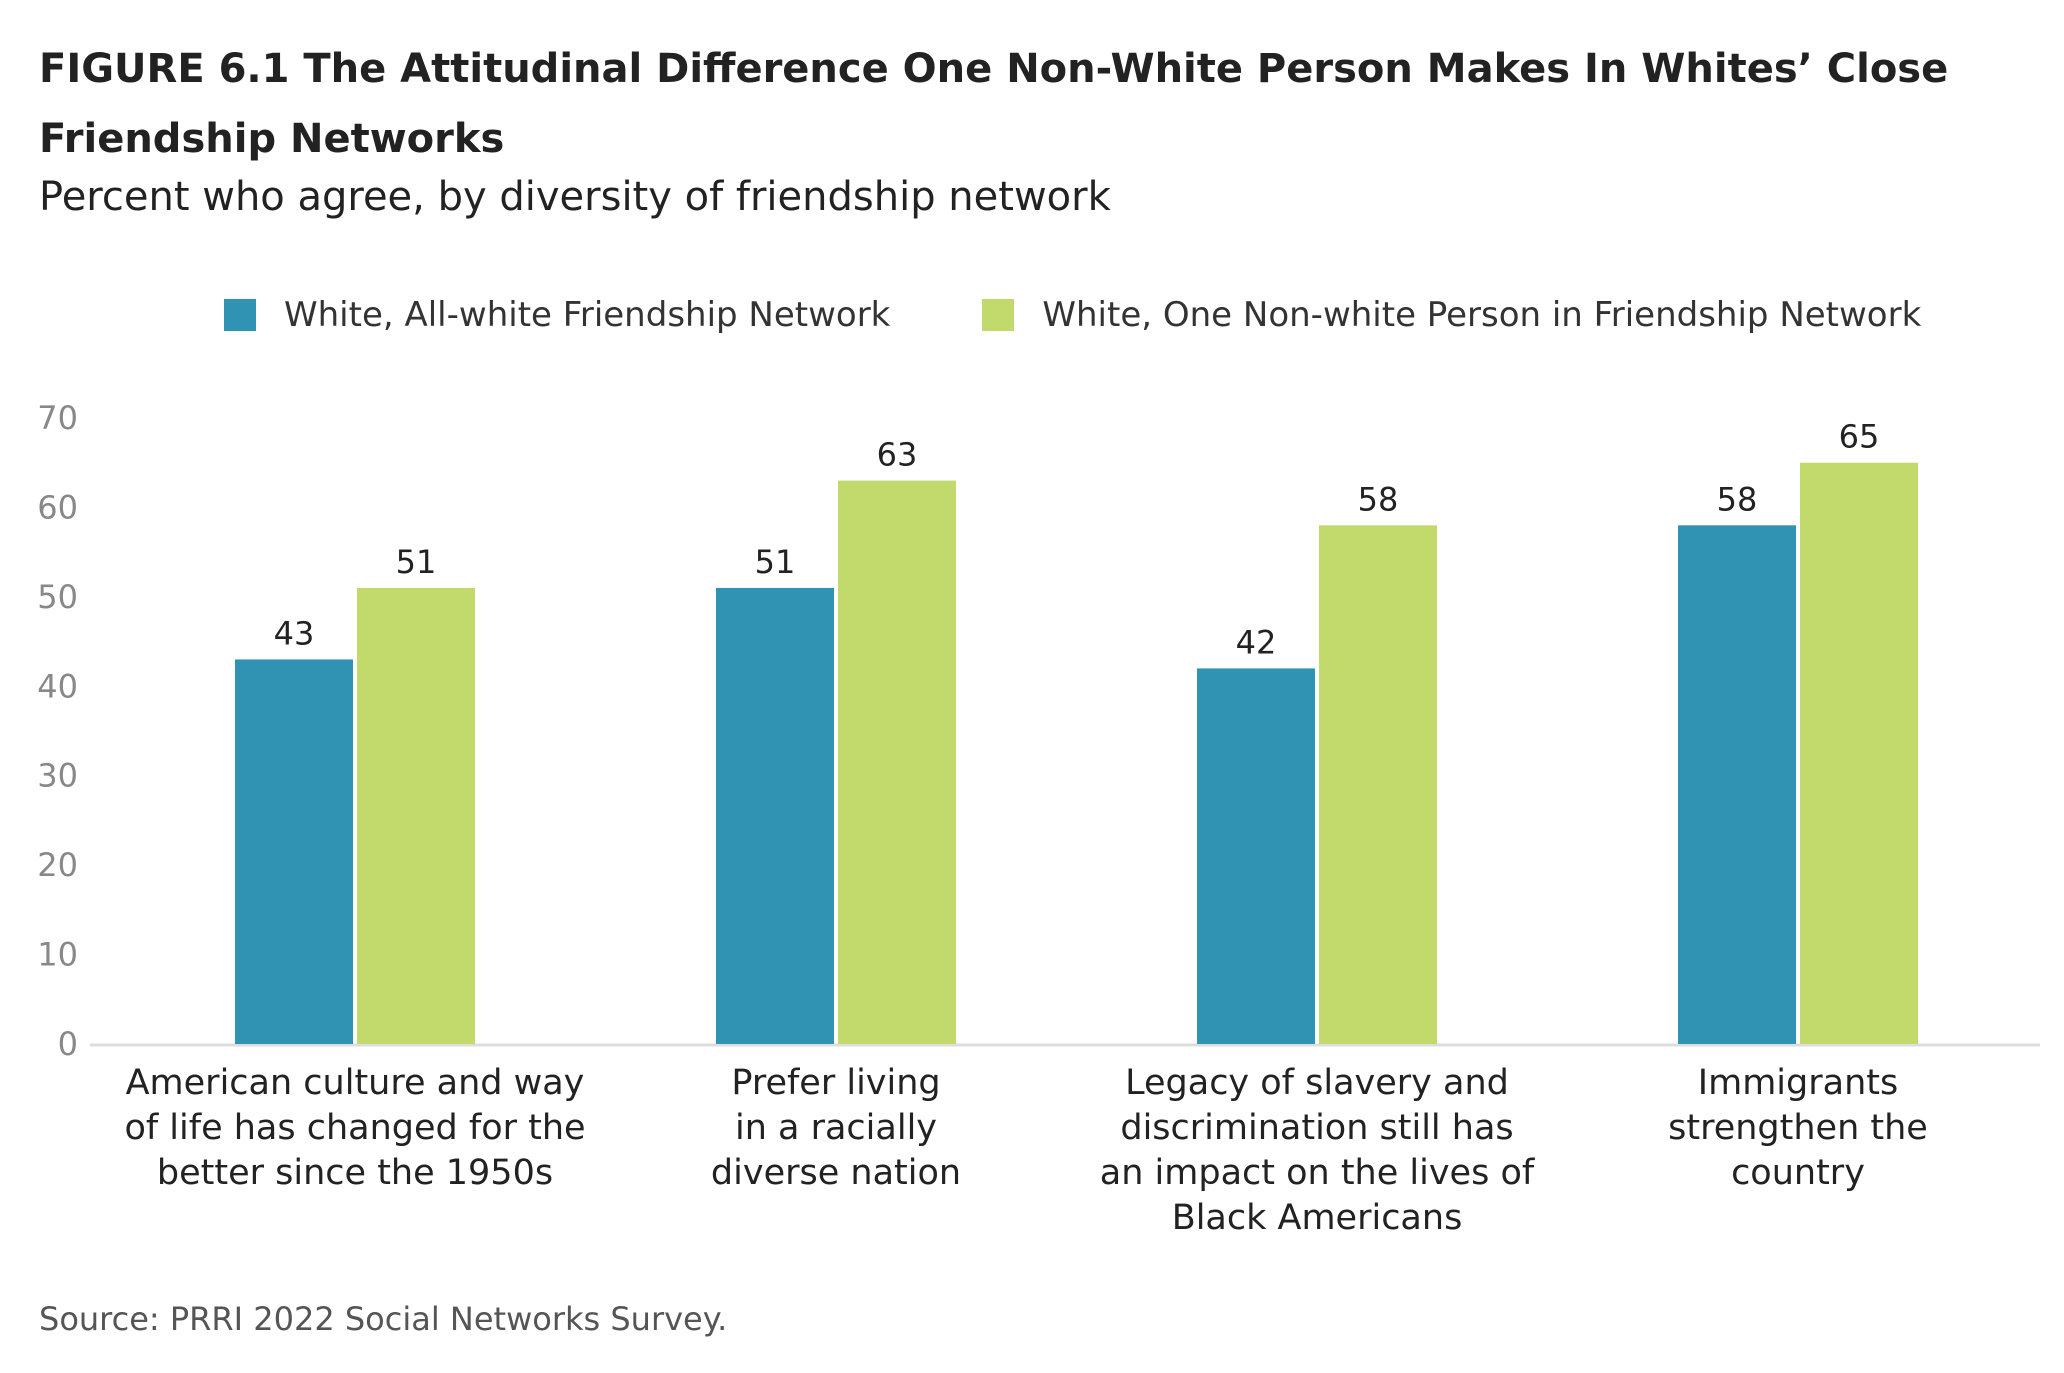 The image size is (2064, 1373). I want to click on data-label-series-2: 65, so click(1859, 437).